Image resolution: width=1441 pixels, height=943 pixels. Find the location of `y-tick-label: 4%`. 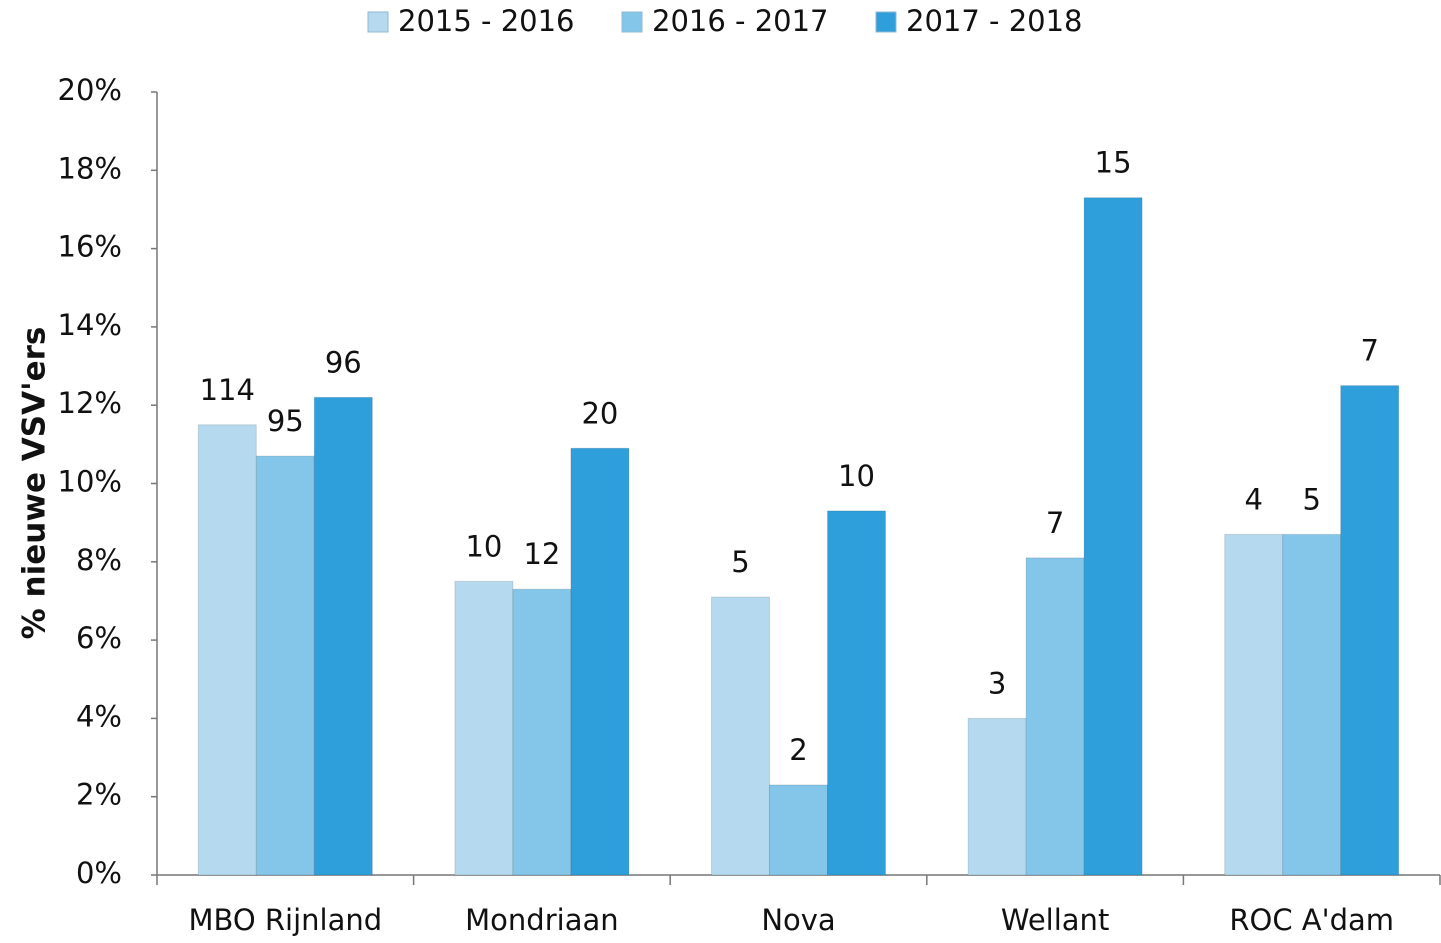

y-tick-label: 4% is located at coordinates (99, 716).